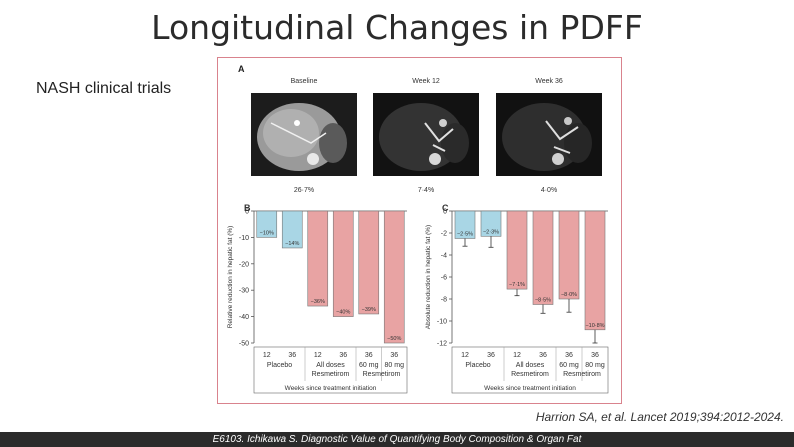 The height and width of the screenshot is (447, 794). What do you see at coordinates (594, 326) in the screenshot?
I see `data-label: −10·8%` at bounding box center [594, 326].